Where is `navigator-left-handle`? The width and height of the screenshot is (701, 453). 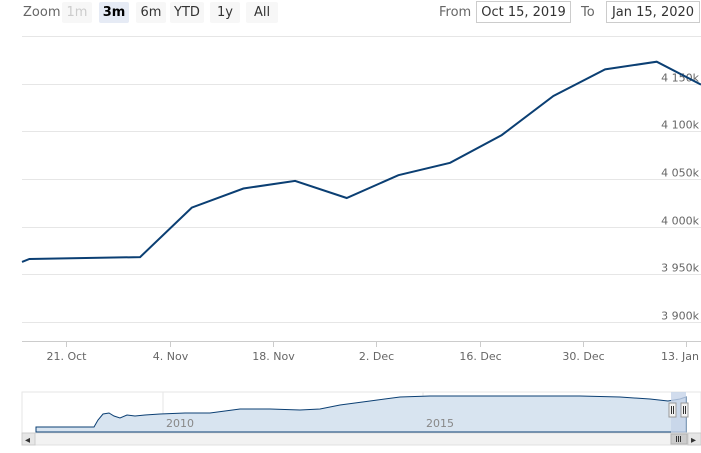 navigator-left-handle is located at coordinates (672, 410).